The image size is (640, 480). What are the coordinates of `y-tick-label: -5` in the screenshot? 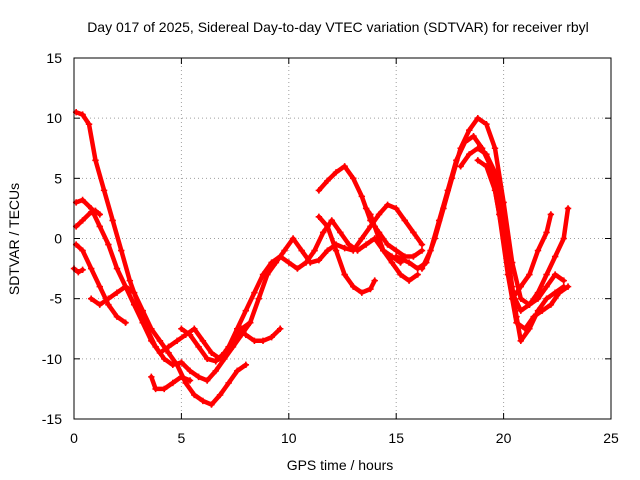 It's located at (56, 299).